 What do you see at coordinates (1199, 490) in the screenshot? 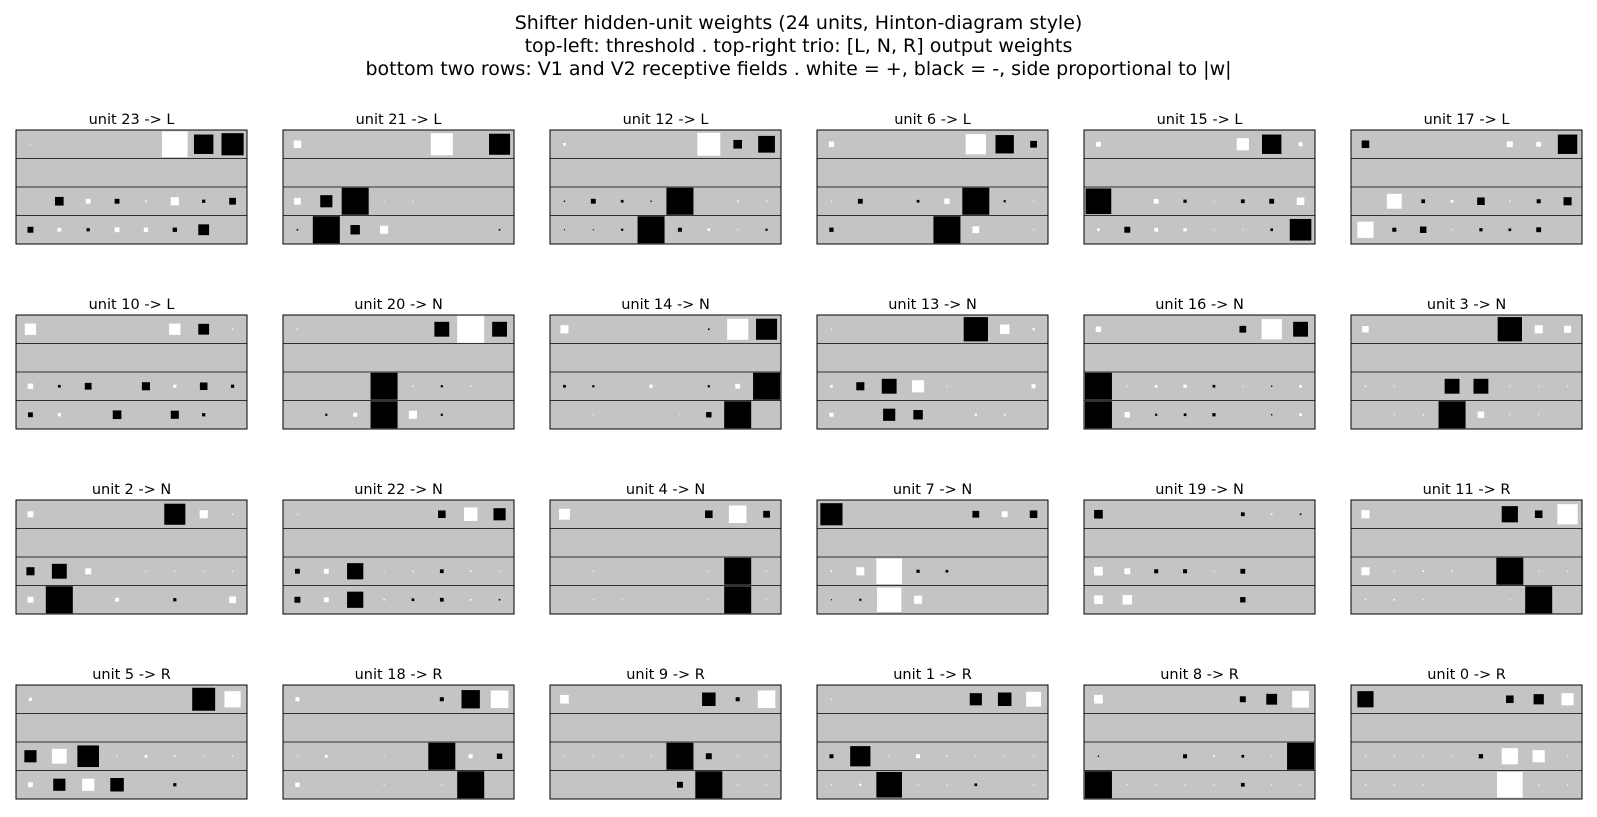
I see `panel-title: unit 19 -> N` at bounding box center [1199, 490].